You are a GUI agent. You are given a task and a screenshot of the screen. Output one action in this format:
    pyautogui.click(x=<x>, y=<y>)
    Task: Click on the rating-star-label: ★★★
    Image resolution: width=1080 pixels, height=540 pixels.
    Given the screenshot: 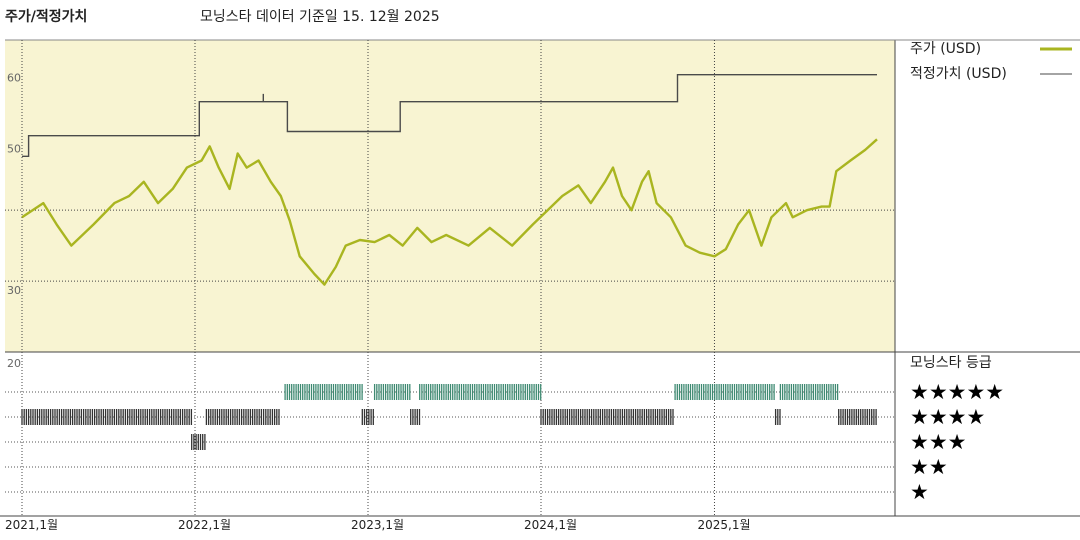 What is the action you would take?
    pyautogui.click(x=938, y=442)
    